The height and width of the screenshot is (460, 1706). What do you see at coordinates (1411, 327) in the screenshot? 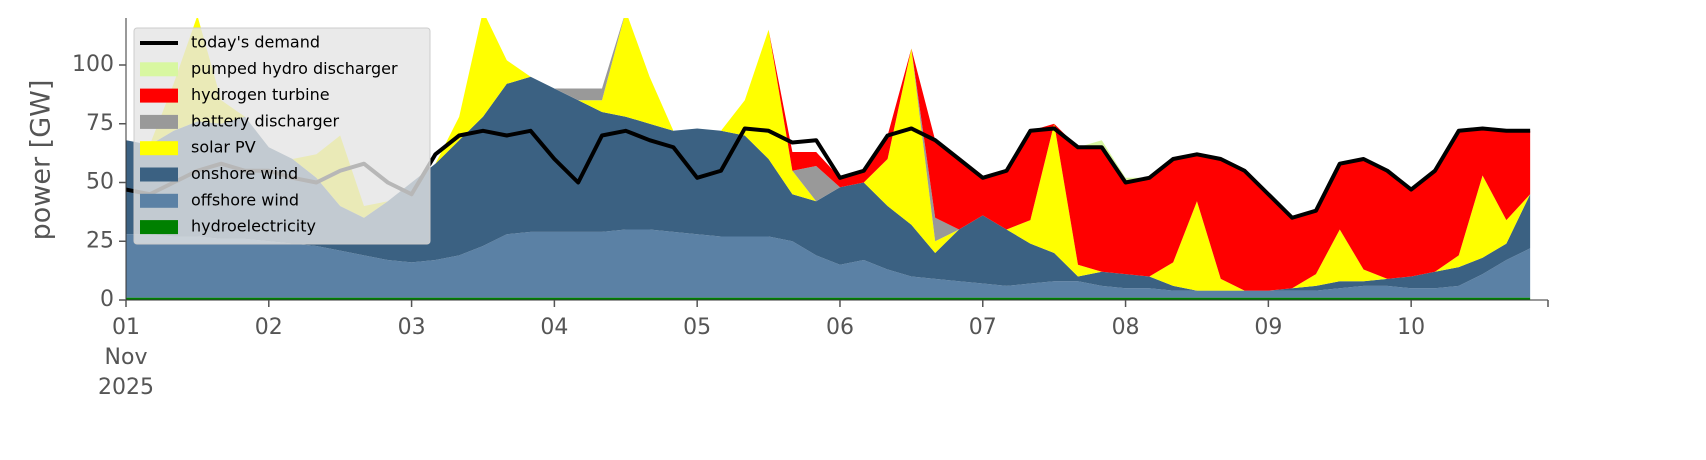
I see `x-tick-label: 10` at bounding box center [1411, 327].